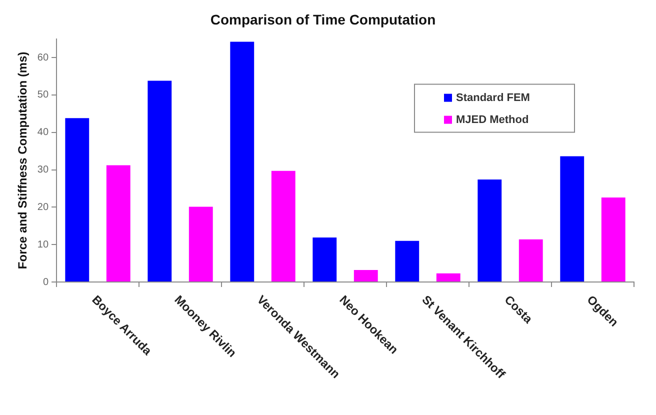 This screenshot has height=415, width=656. What do you see at coordinates (43, 244) in the screenshot?
I see `y-tick-label: 10` at bounding box center [43, 244].